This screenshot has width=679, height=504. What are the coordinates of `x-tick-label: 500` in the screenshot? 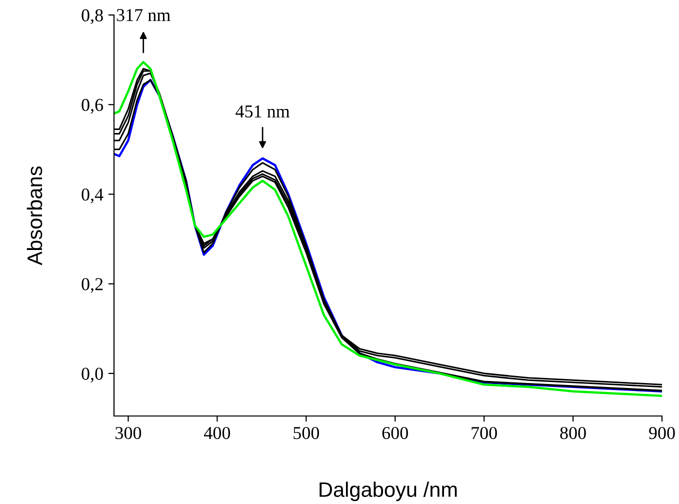 It's located at (307, 433).